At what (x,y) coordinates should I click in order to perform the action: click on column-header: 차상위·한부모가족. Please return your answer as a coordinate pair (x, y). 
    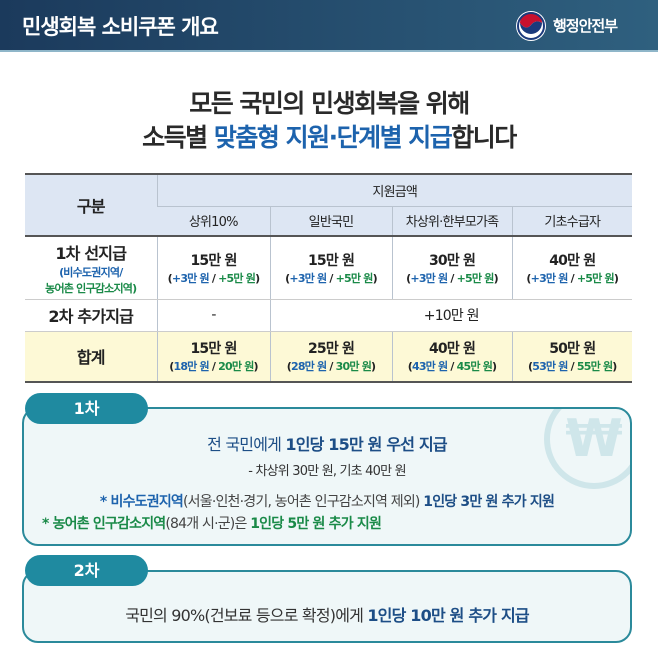
    Looking at the image, I should click on (451, 221).